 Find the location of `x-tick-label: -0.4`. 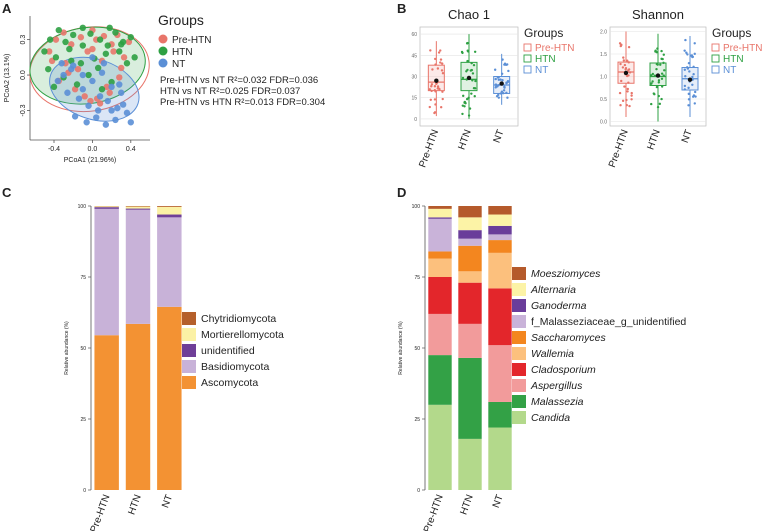

x-tick-label: -0.4 is located at coordinates (54, 149).